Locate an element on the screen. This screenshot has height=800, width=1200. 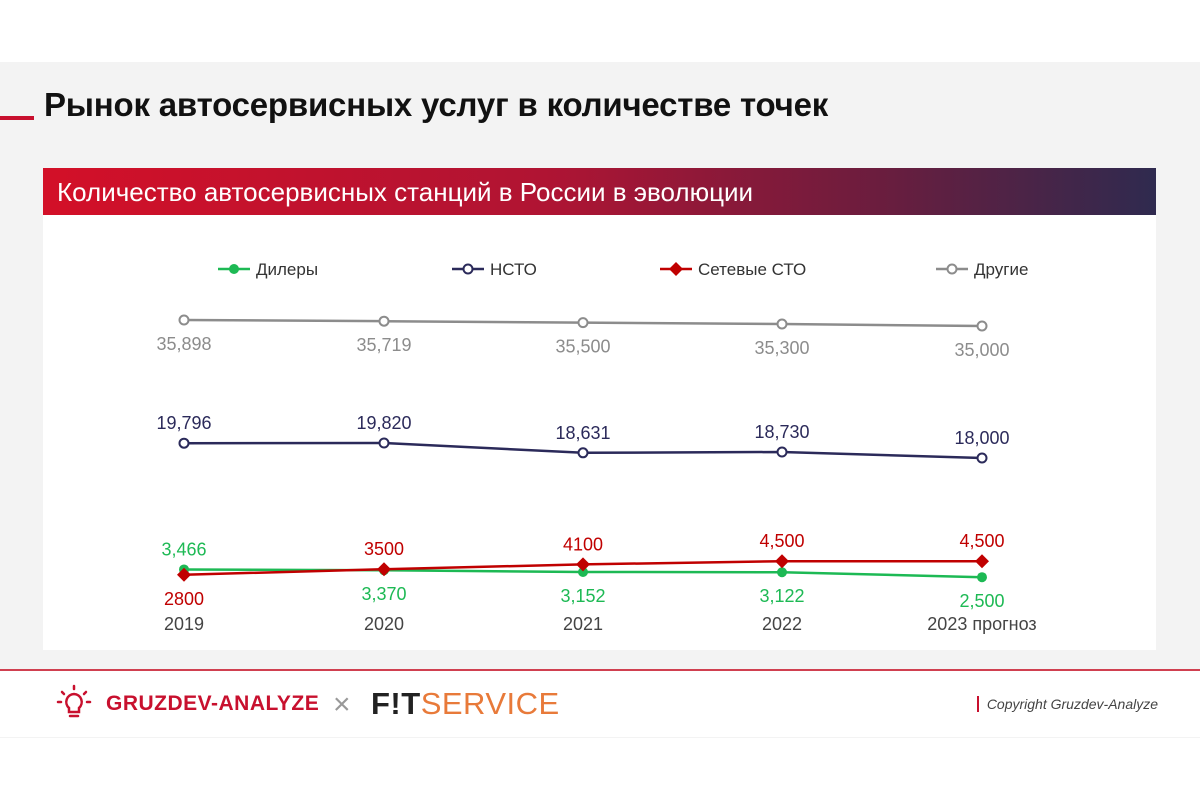
fitservice-logo-service: SERVICE is located at coordinates (490, 703).